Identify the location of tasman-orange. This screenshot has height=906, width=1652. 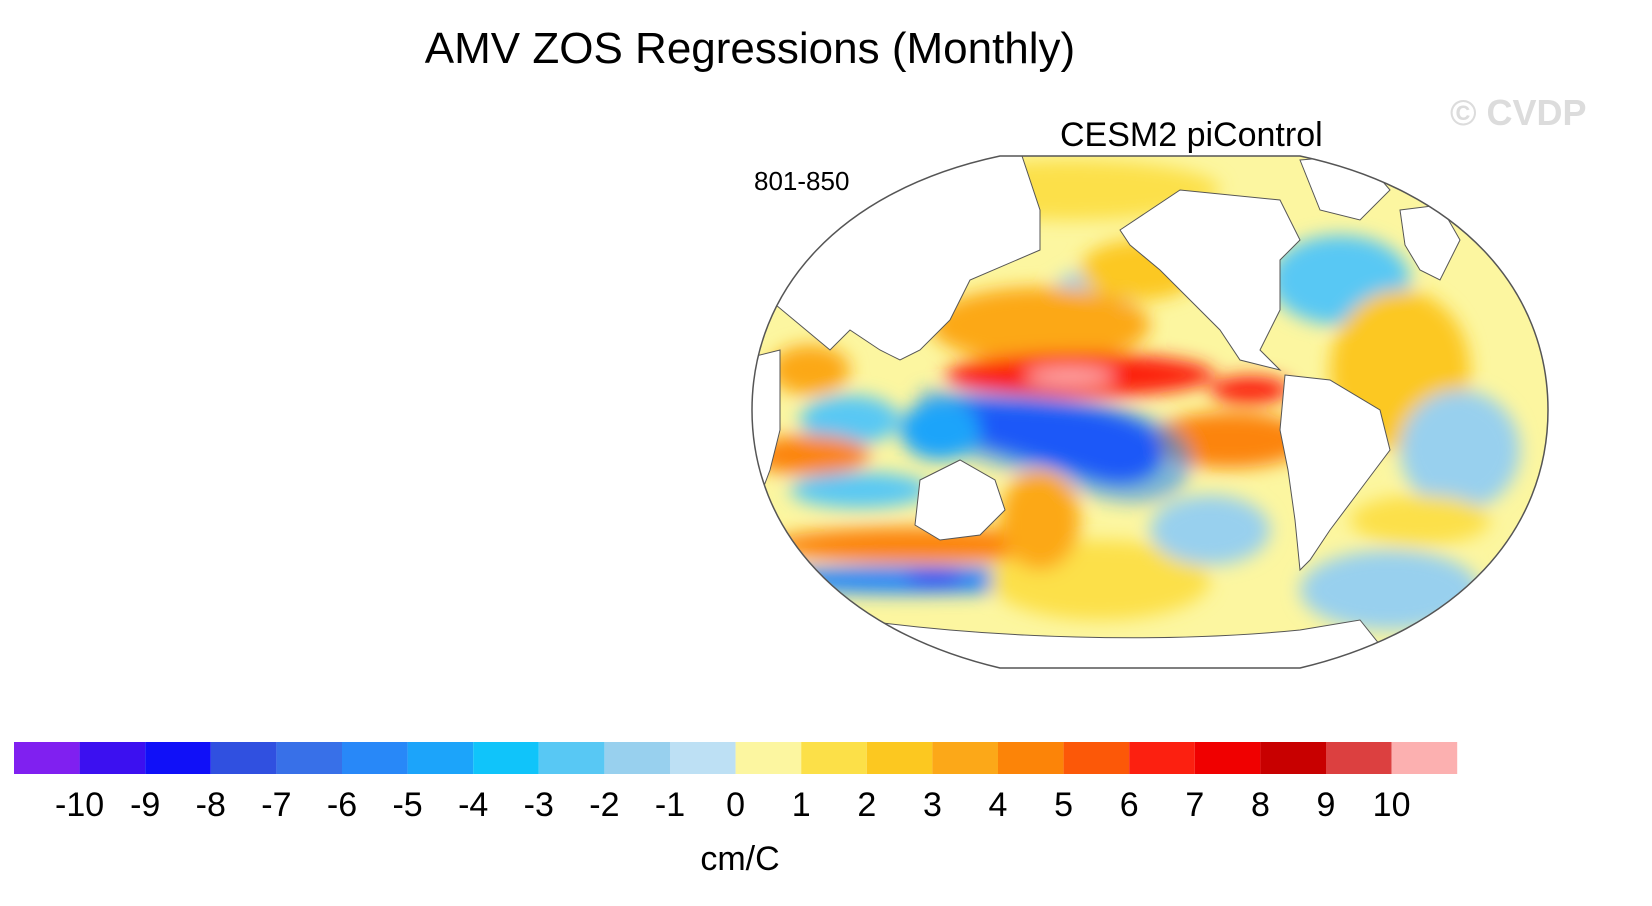
(1040, 520).